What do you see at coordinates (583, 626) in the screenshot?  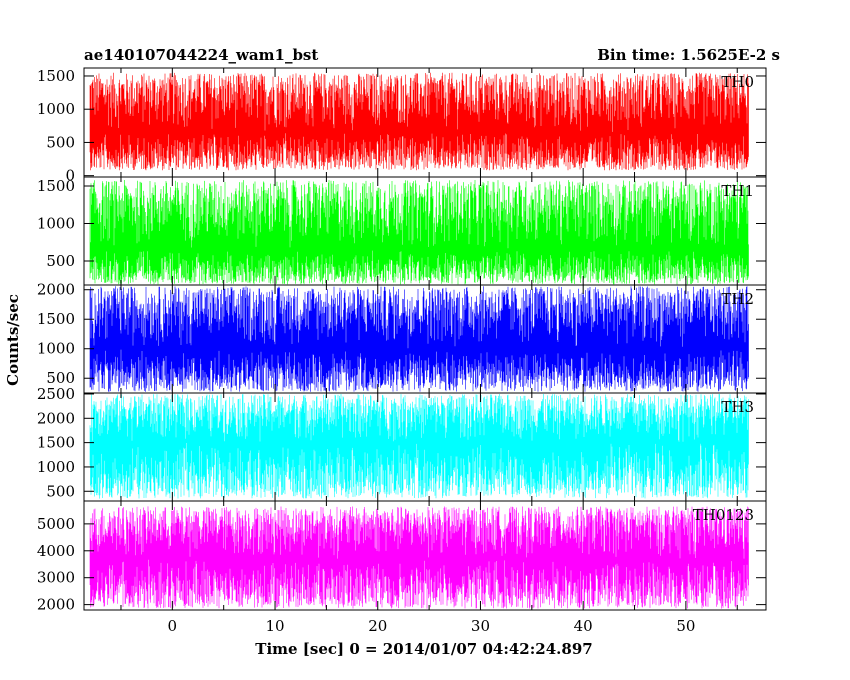 I see `xtick-label: 40` at bounding box center [583, 626].